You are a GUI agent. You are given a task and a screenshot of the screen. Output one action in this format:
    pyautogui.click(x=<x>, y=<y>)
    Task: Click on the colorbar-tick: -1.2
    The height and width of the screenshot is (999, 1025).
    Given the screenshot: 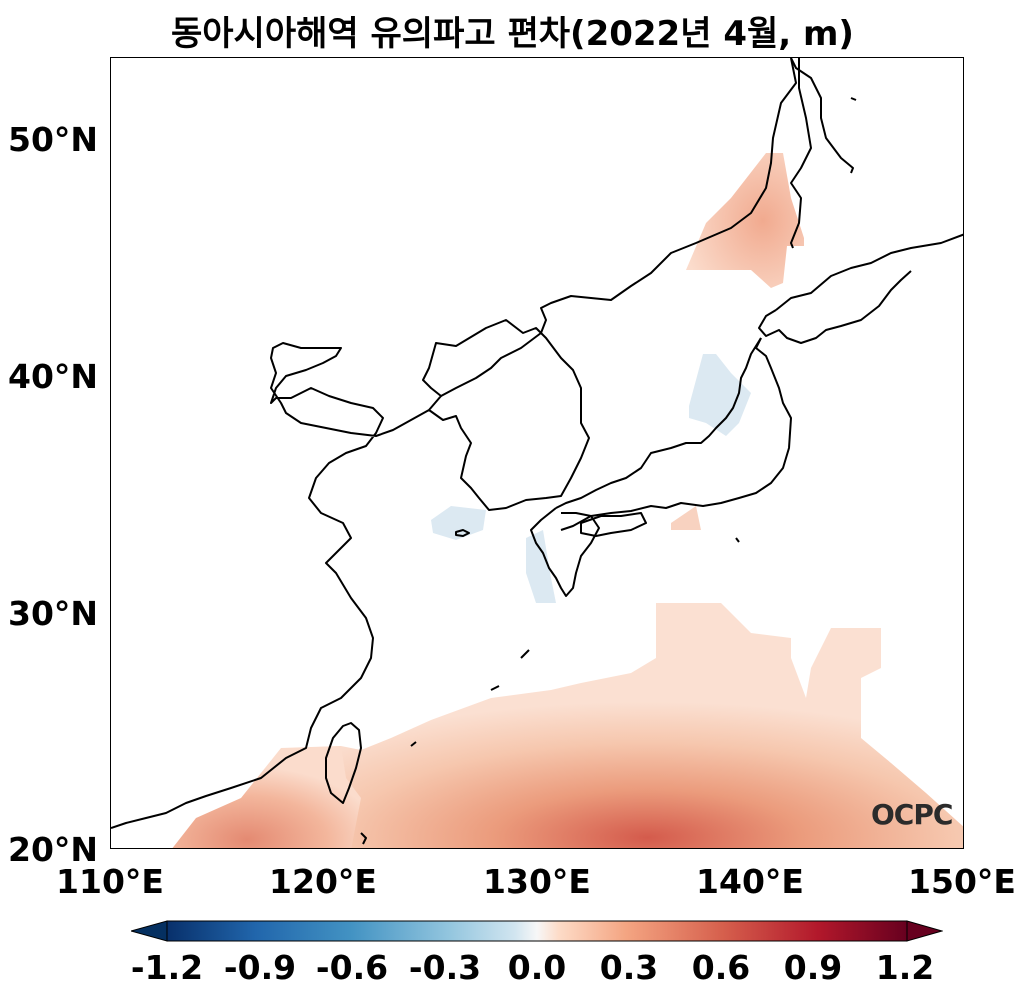 What is the action you would take?
    pyautogui.click(x=167, y=967)
    